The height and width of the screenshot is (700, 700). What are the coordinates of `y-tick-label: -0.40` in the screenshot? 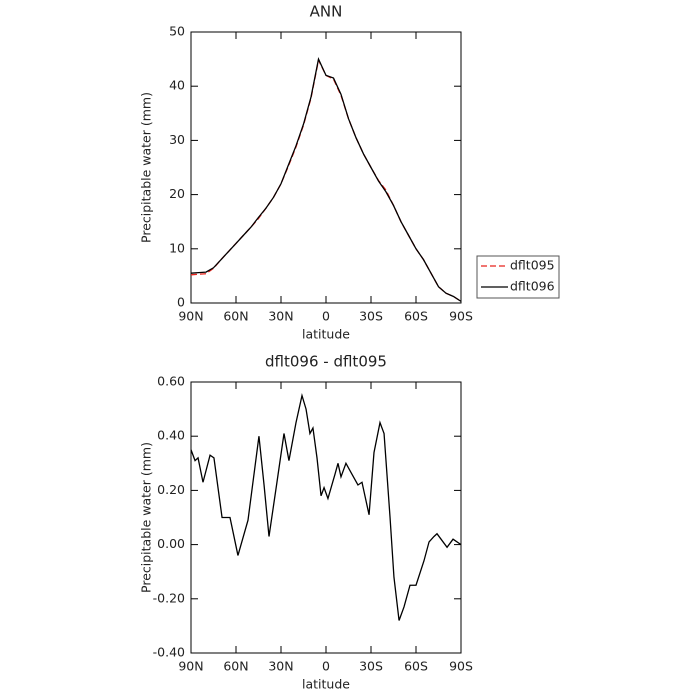 It's located at (169, 652).